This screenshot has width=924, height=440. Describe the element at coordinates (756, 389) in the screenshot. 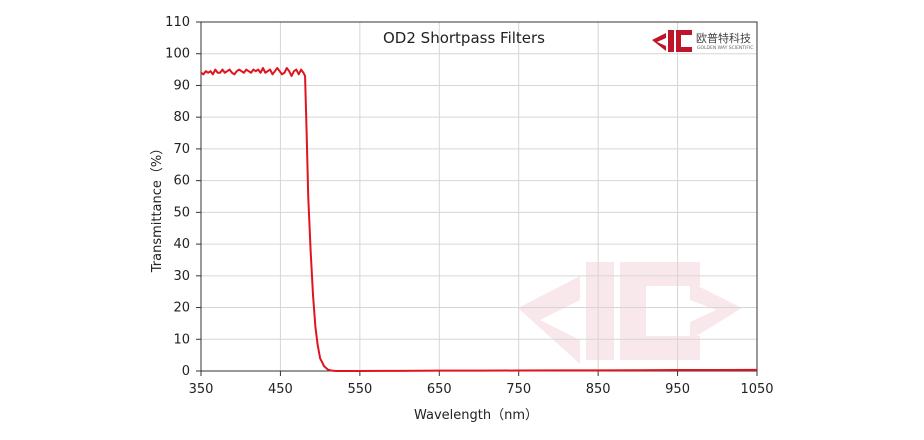

I see `x-tick-label: 1050` at that location.